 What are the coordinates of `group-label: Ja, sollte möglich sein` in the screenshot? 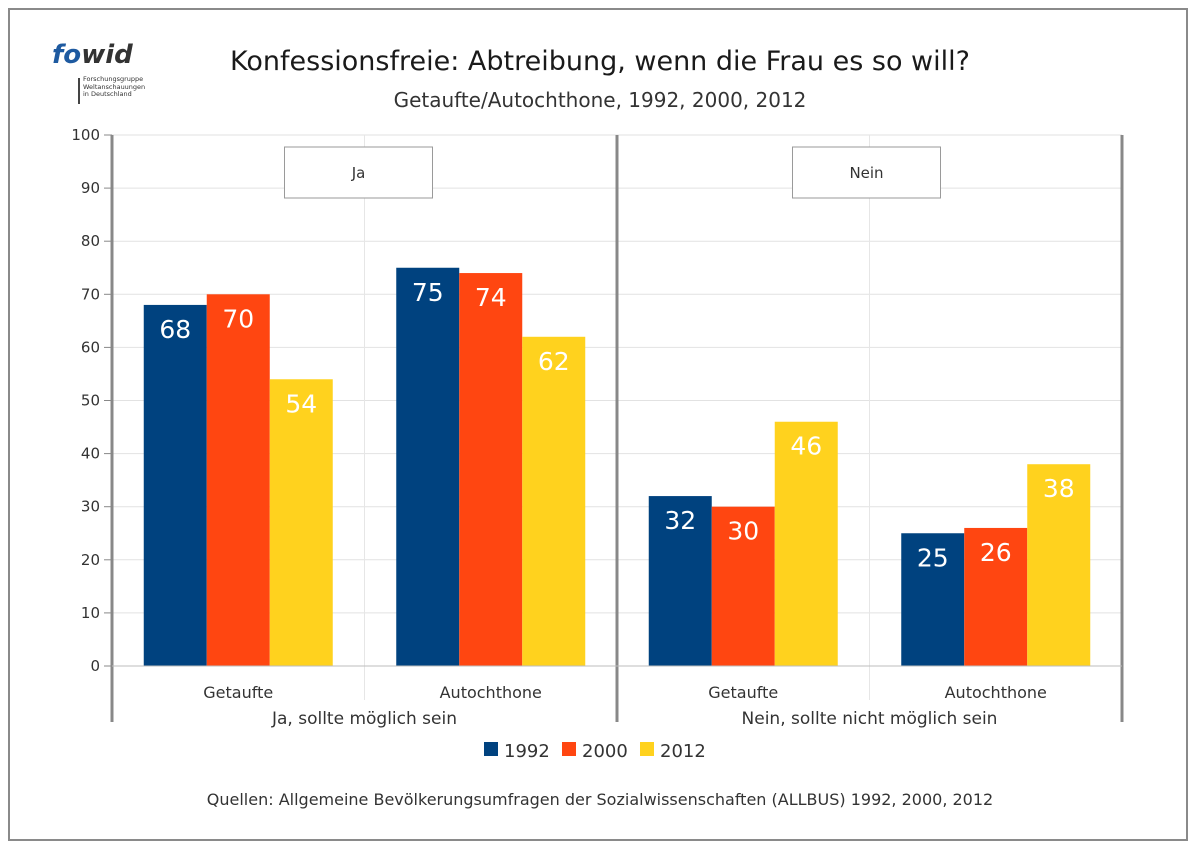 It's located at (364, 719).